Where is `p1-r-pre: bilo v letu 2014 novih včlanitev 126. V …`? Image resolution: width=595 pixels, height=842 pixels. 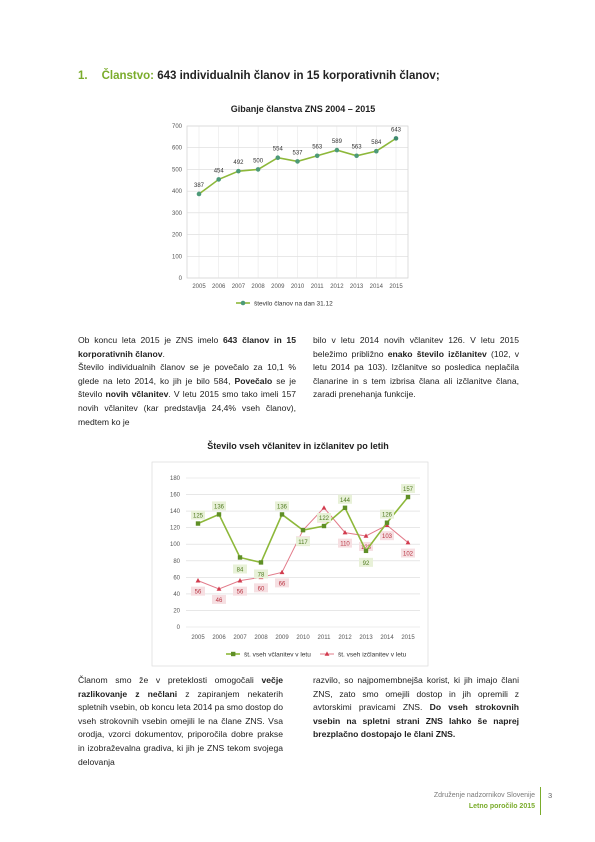 p1-r-pre: bilo v letu 2014 novih včlanitev 126. V … is located at coordinates (416, 347).